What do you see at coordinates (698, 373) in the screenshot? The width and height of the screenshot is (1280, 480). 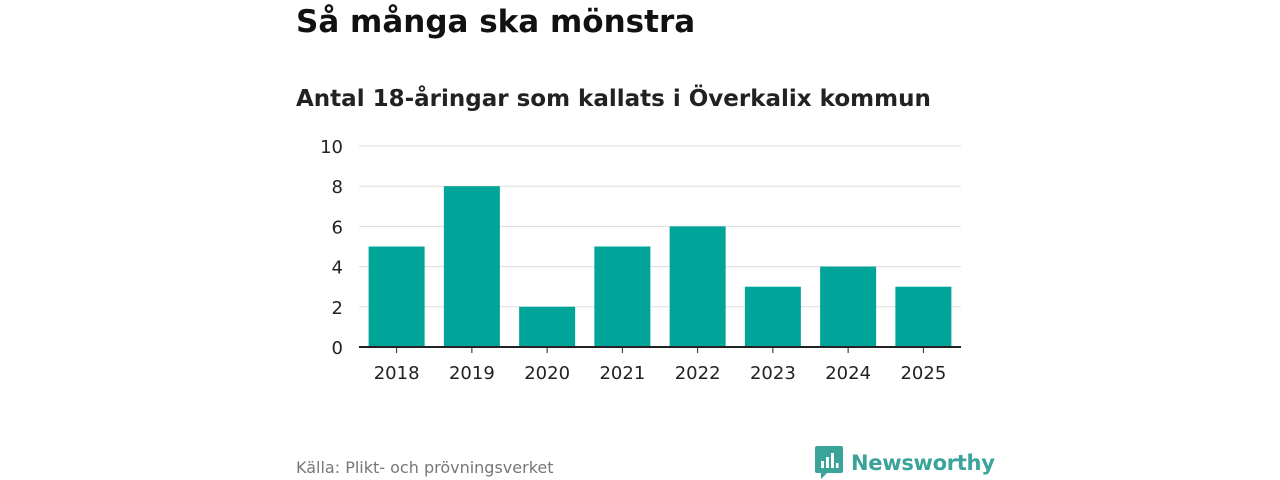 I see `x-tick-label: 2022` at bounding box center [698, 373].